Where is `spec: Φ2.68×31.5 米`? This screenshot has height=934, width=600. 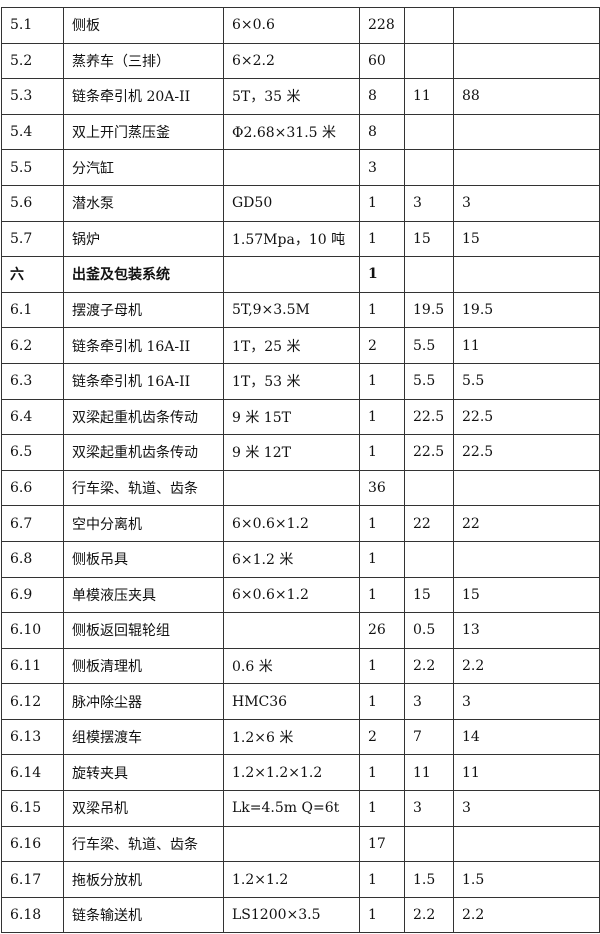 spec: Φ2.68×31.5 米 is located at coordinates (291, 132).